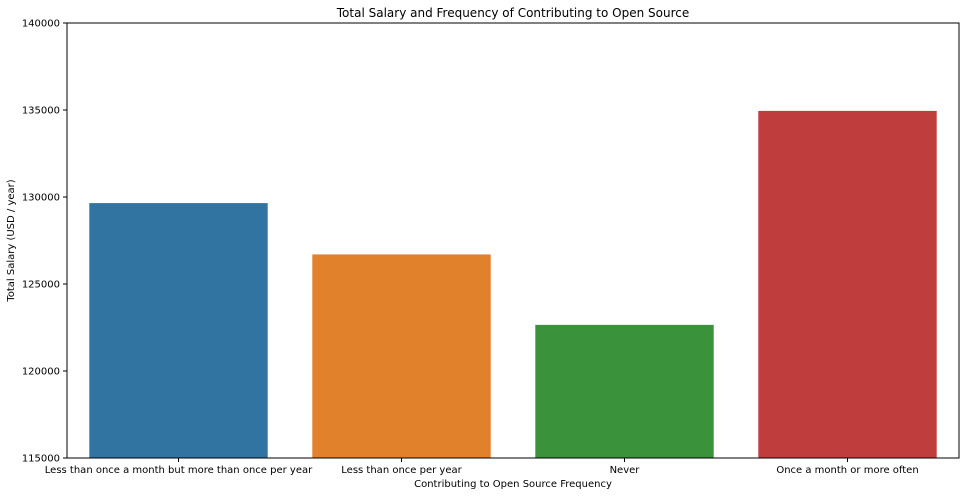 The width and height of the screenshot is (966, 496). Describe the element at coordinates (41, 372) in the screenshot. I see `y-tick-label: 120000` at that location.